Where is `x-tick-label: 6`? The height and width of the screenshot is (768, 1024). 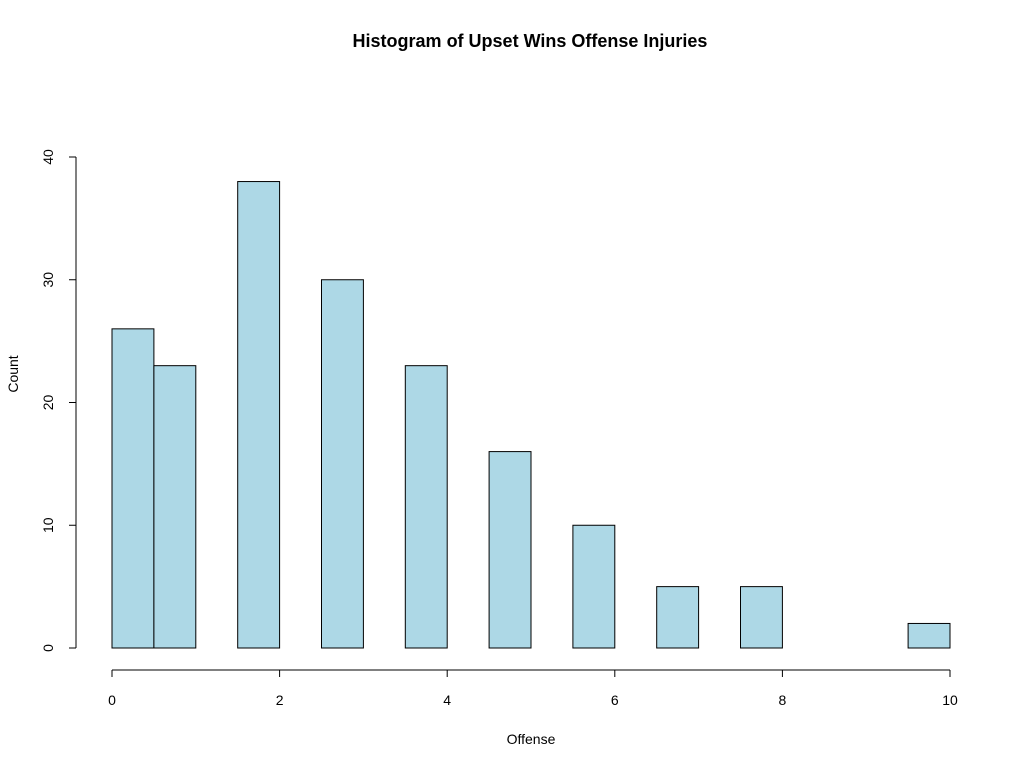 x-tick-label: 6 is located at coordinates (615, 700).